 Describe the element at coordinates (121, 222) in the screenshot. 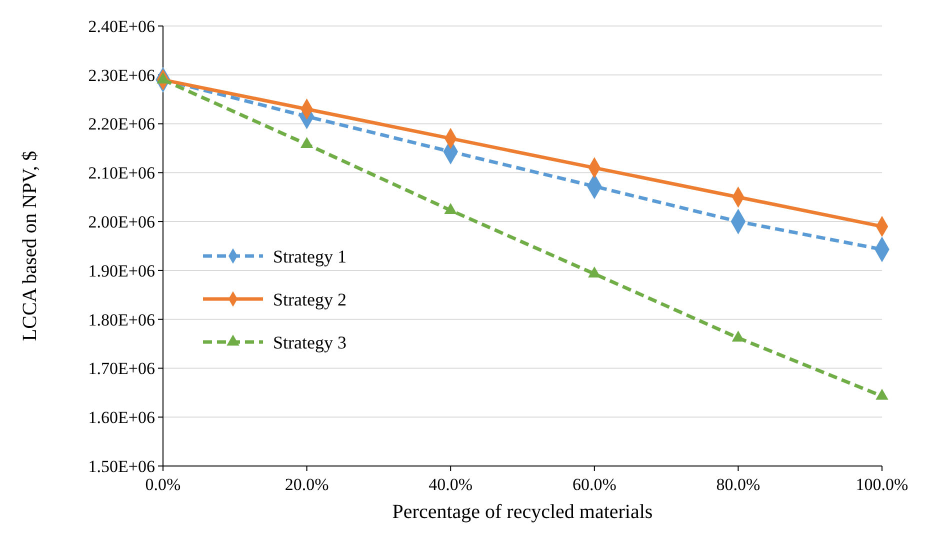

I see `y-tick-label: 2.00E+06` at that location.